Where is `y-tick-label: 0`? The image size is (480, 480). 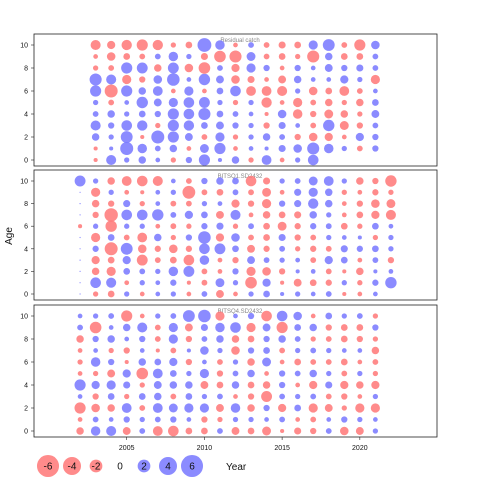
y-tick-label: 0 is located at coordinates (26, 432).